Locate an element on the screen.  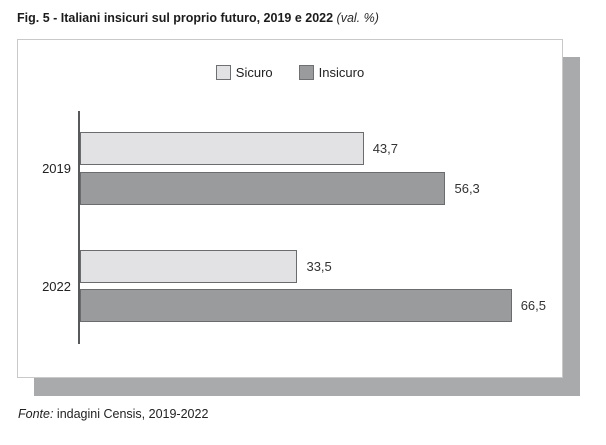
legend-swatch-sicuro is located at coordinates (223, 72).